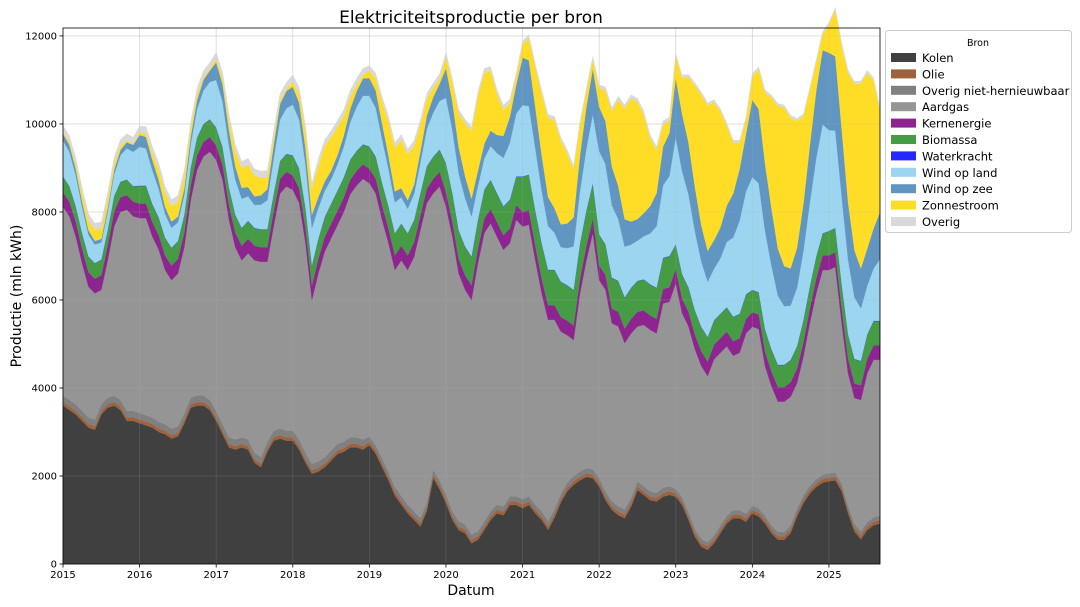 Image resolution: width=1080 pixels, height=607 pixels. Describe the element at coordinates (959, 173) in the screenshot. I see `legend-label: Wind op land` at that location.